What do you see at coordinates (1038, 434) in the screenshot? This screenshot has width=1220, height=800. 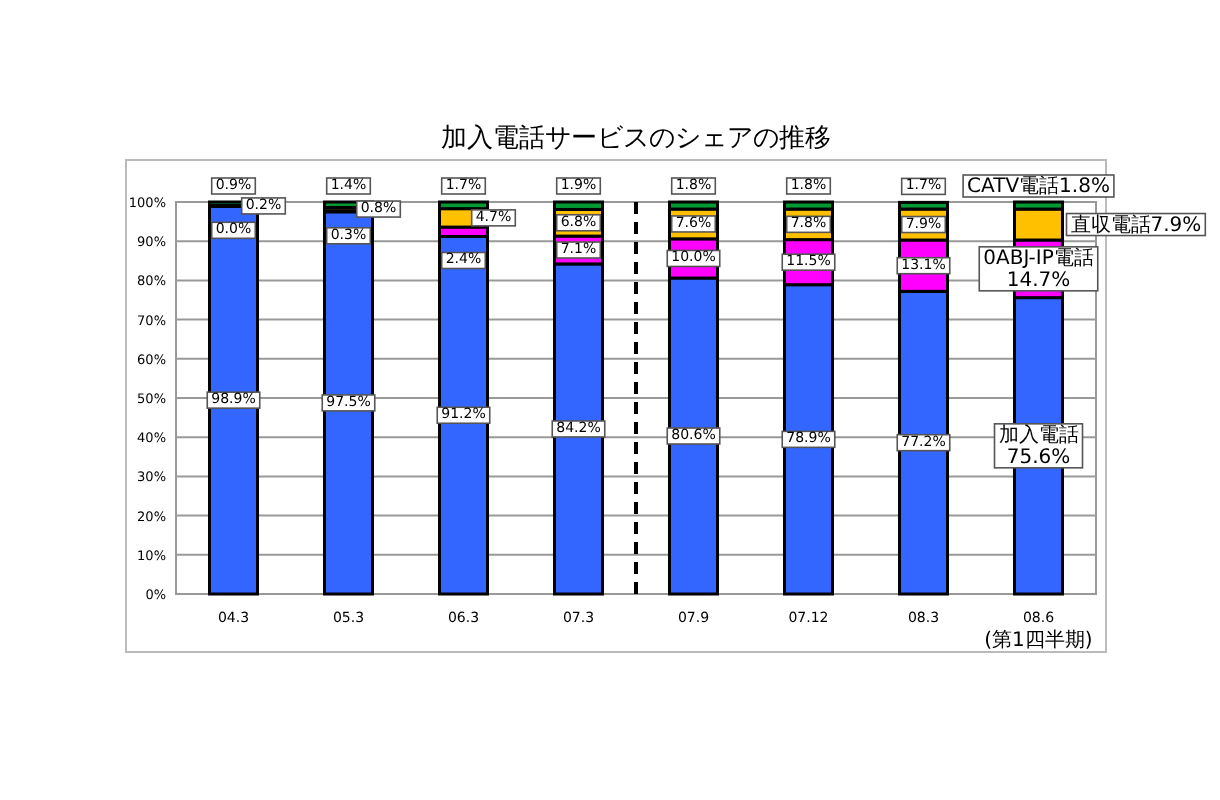 I see `series-label: 加入電話` at bounding box center [1038, 434].